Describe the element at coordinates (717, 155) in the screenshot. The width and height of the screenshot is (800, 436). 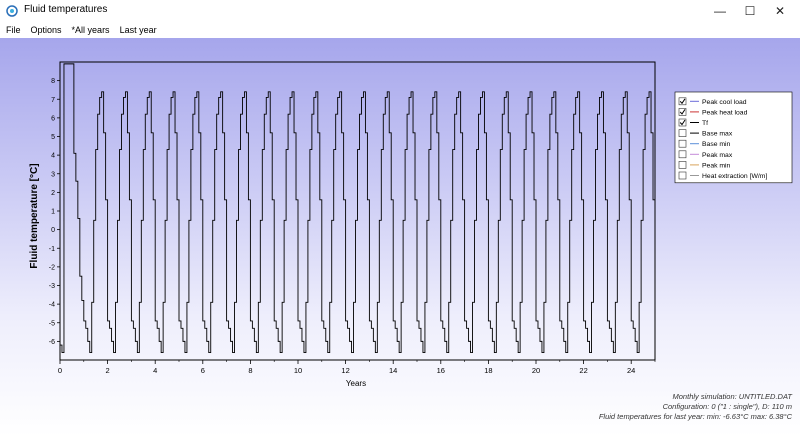
I see `legend-label: Peak max` at that location.